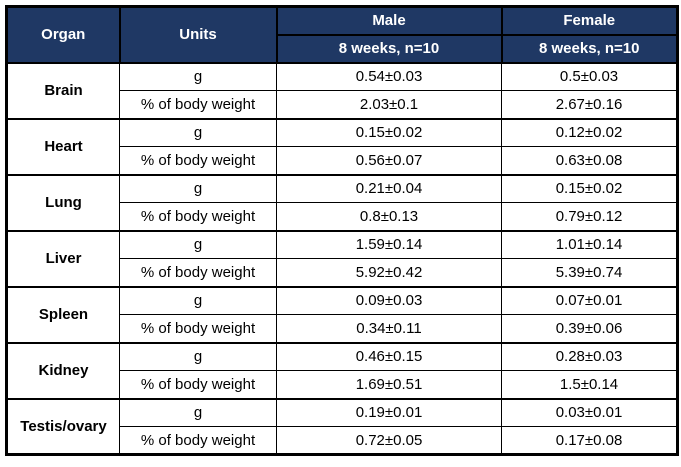  I want to click on table-row: % of body weight 0.72±0.05 0.17±0.08, so click(342, 441).